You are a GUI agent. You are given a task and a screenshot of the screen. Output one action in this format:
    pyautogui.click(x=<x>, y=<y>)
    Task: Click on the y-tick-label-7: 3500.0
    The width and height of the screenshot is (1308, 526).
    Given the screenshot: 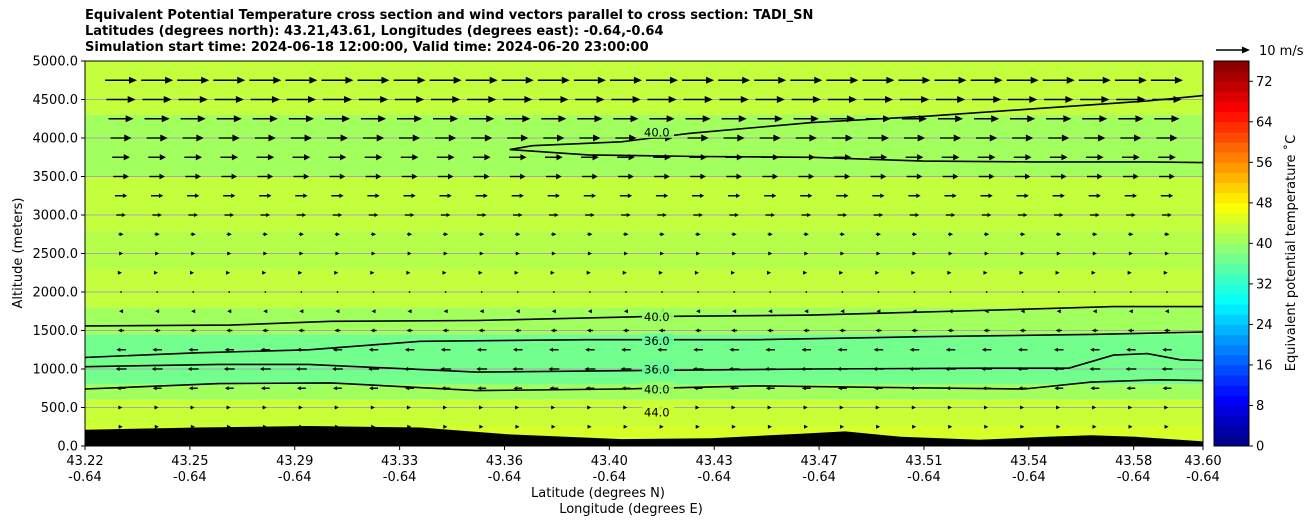 What is the action you would take?
    pyautogui.click(x=56, y=177)
    